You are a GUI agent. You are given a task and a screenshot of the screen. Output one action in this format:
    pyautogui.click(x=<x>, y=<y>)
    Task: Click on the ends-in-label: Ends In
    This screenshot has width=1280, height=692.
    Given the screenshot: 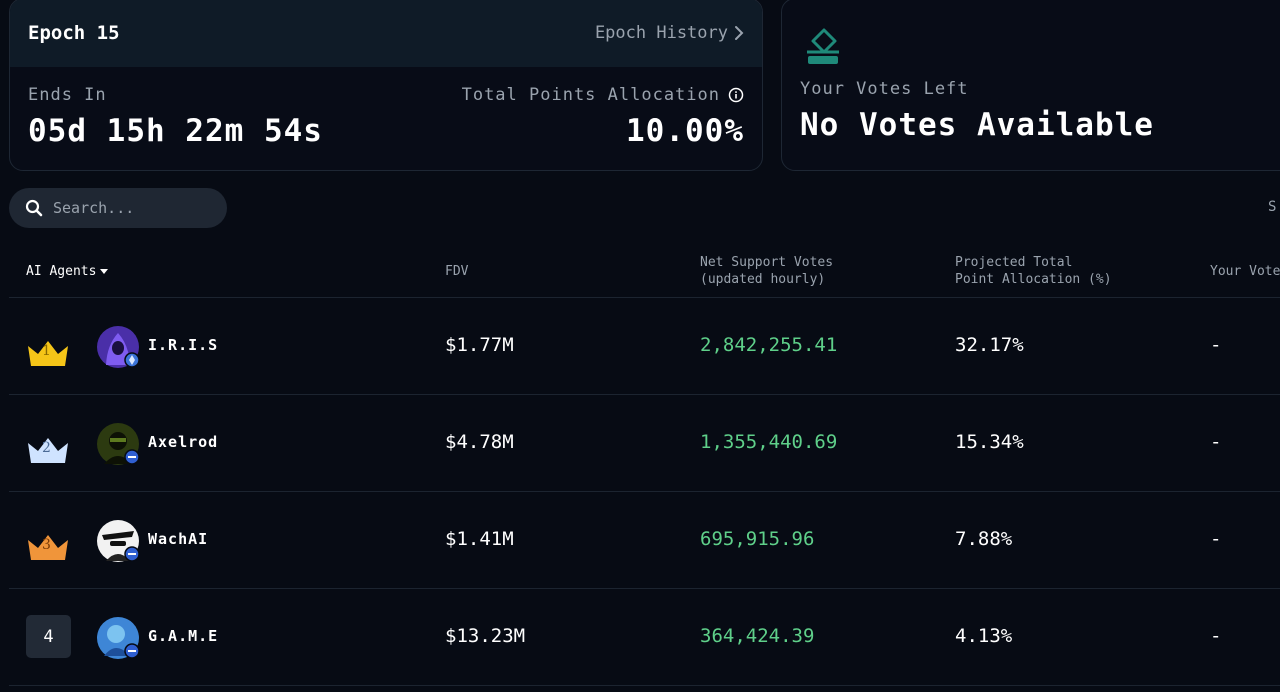 What is the action you would take?
    pyautogui.click(x=67, y=95)
    